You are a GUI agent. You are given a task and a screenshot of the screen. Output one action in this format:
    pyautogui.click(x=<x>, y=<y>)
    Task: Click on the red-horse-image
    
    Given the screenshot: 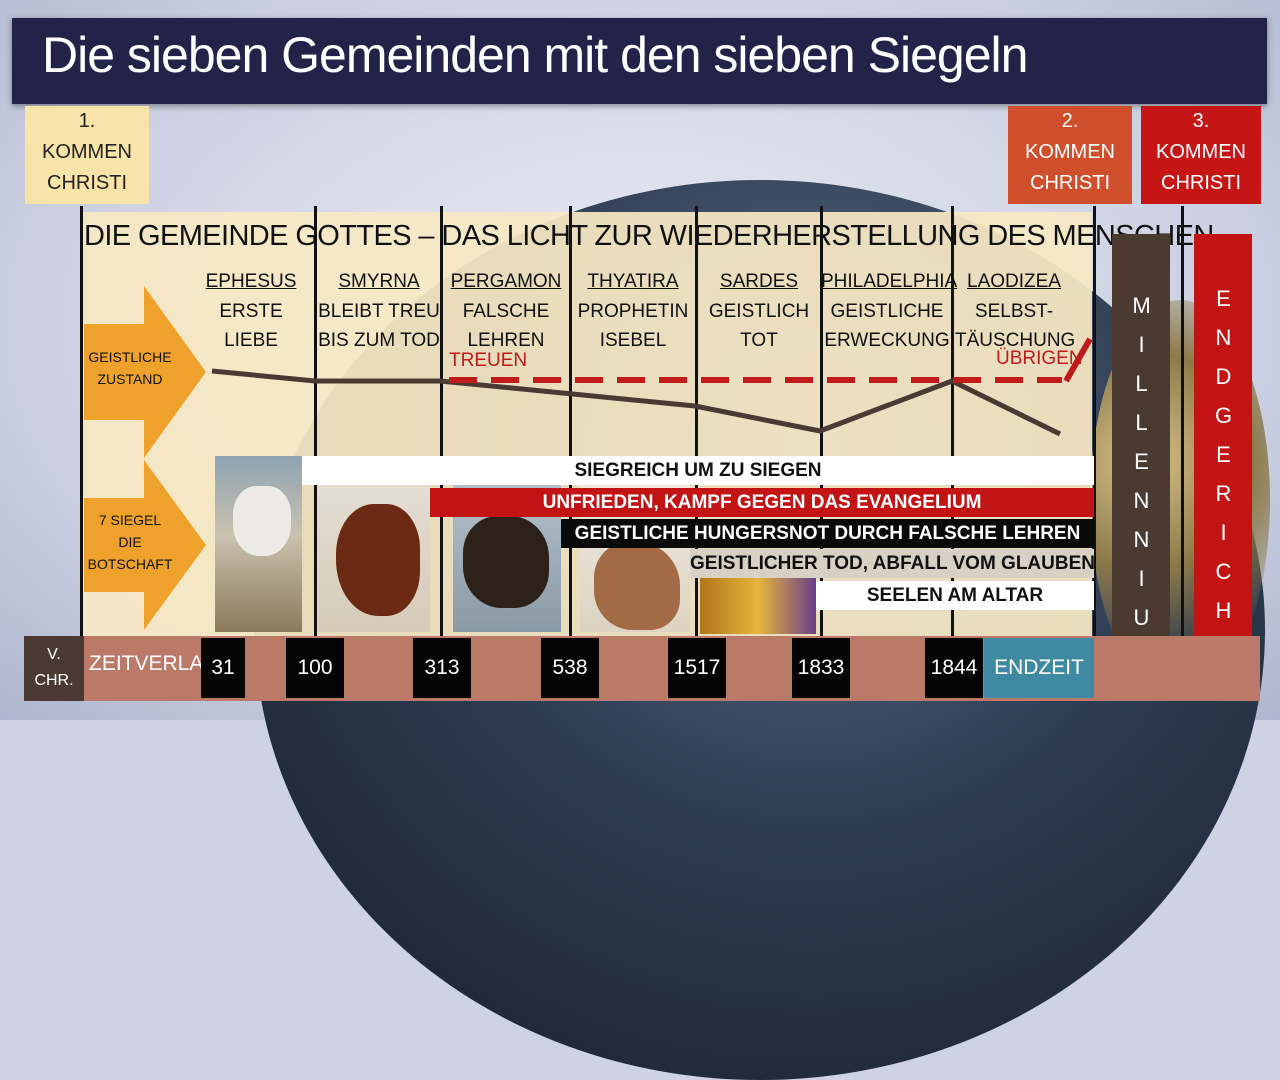 What is the action you would take?
    pyautogui.click(x=374, y=544)
    